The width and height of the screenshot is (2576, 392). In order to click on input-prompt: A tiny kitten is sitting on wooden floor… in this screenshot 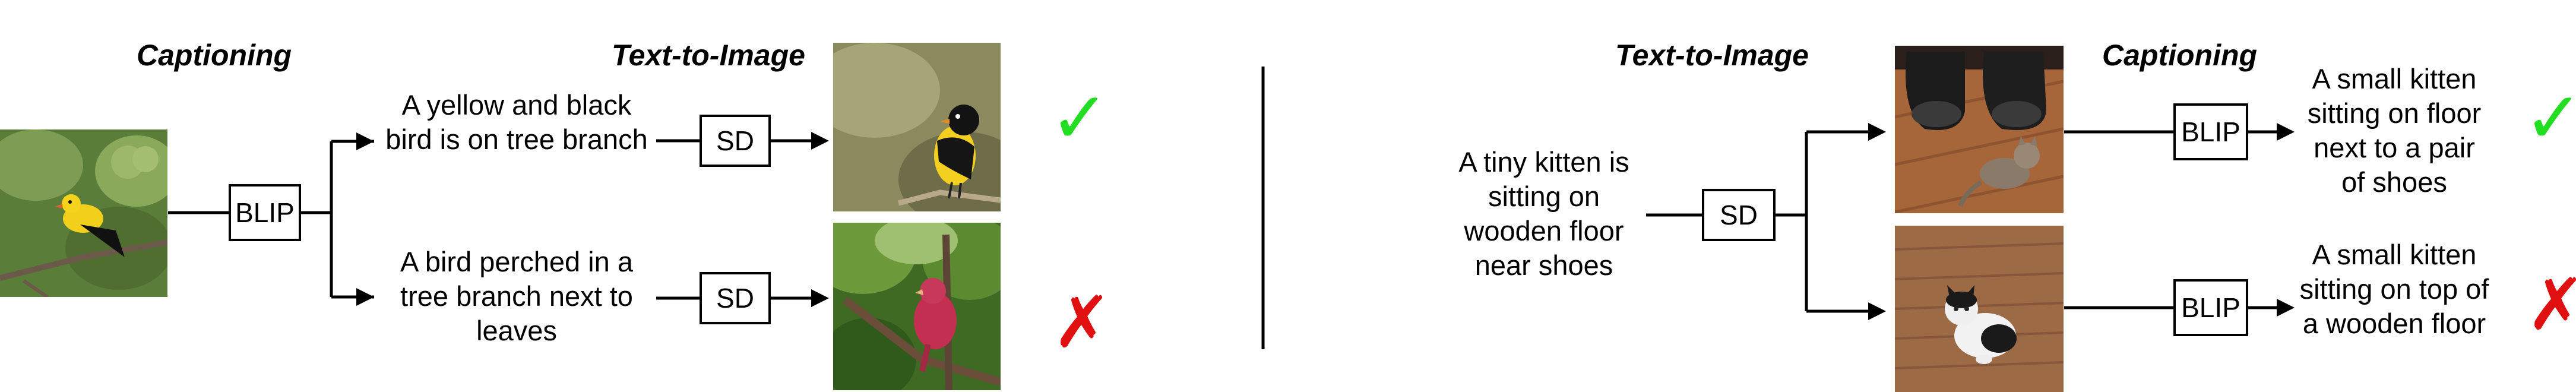, I will do `click(1543, 214)`.